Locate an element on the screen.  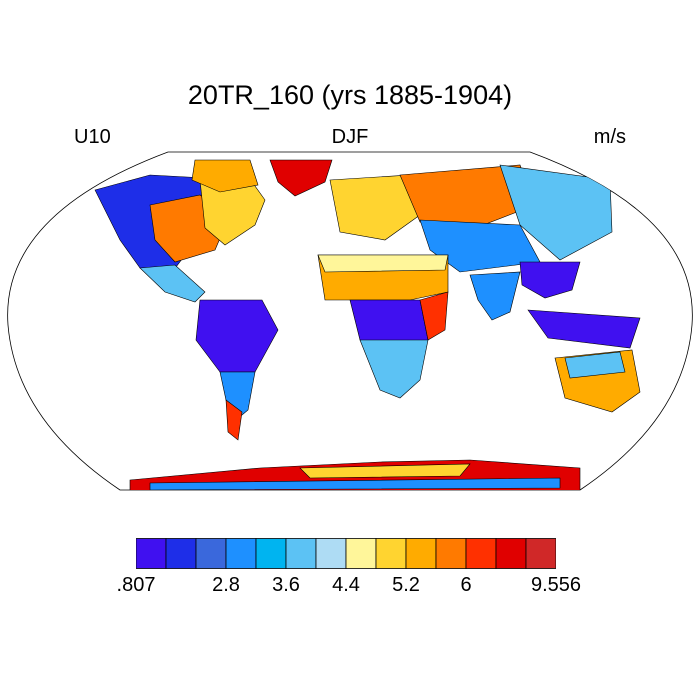
region-india is located at coordinates (495, 296).